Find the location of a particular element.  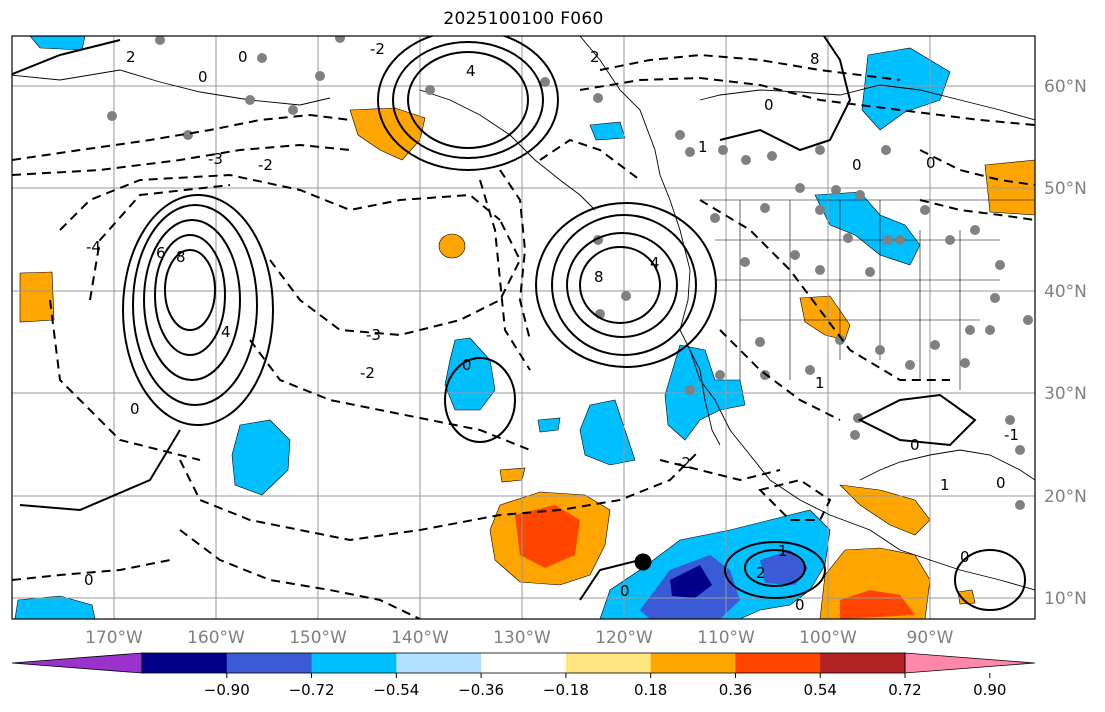

lat-label: 40°N is located at coordinates (1065, 292).